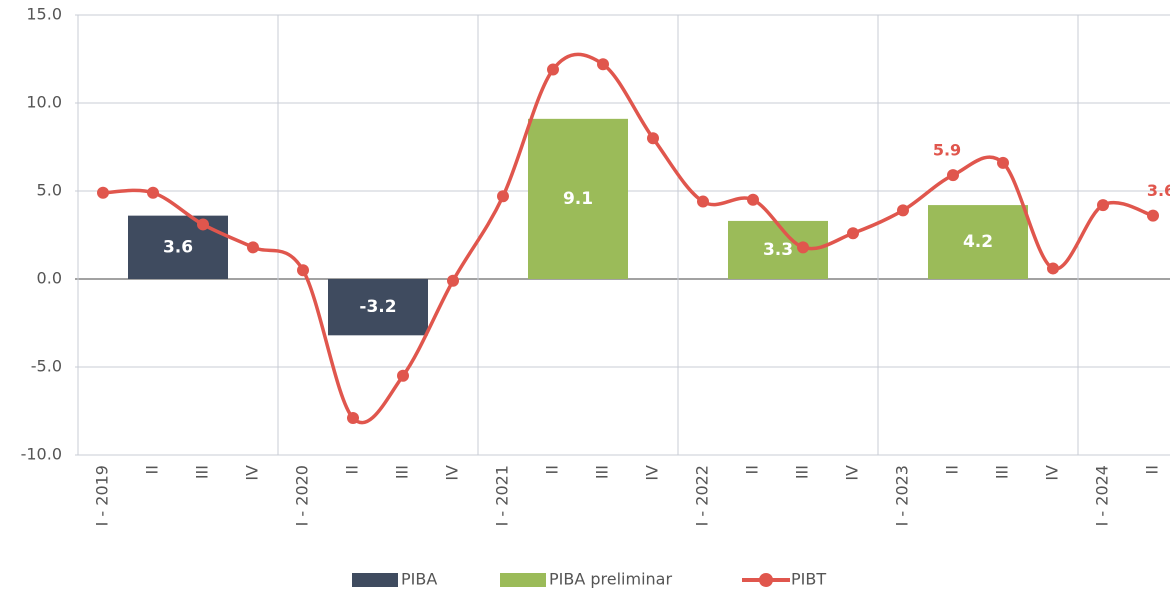 The height and width of the screenshot is (594, 1170). Describe the element at coordinates (502, 495) in the screenshot. I see `x-tick-label: I - 2021` at that location.